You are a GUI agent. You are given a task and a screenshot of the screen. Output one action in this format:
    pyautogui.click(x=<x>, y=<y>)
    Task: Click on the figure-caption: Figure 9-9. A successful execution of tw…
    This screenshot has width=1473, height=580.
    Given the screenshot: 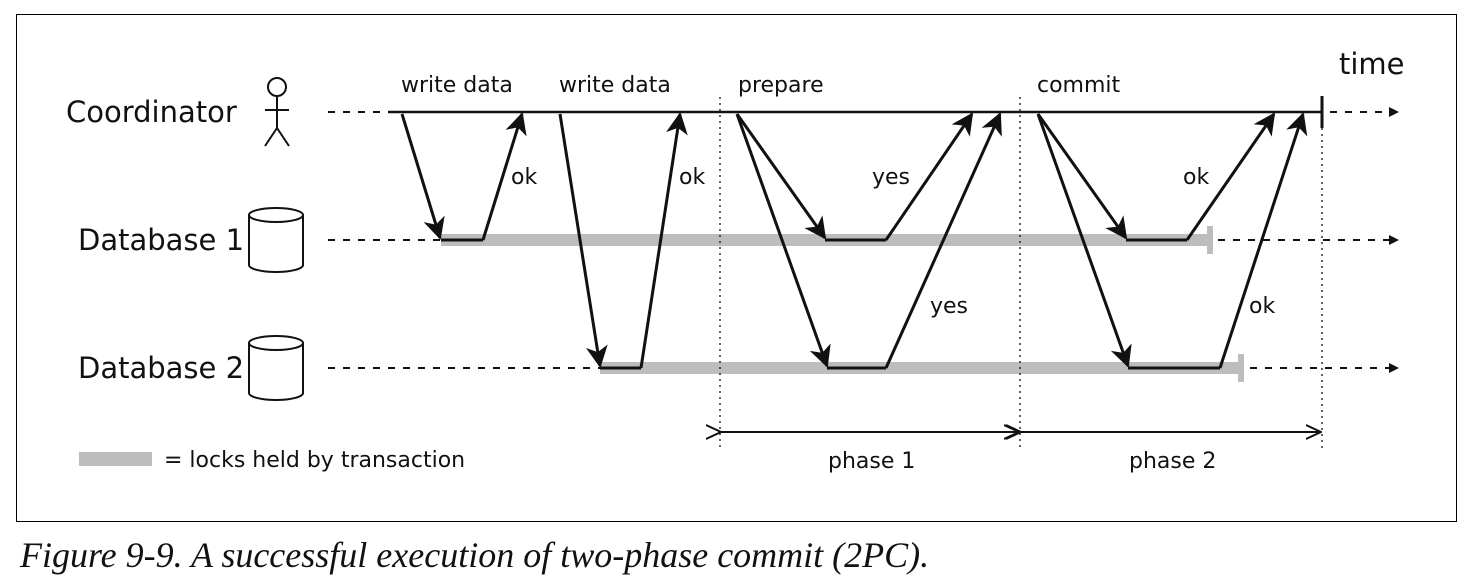 What is the action you would take?
    pyautogui.click(x=475, y=555)
    